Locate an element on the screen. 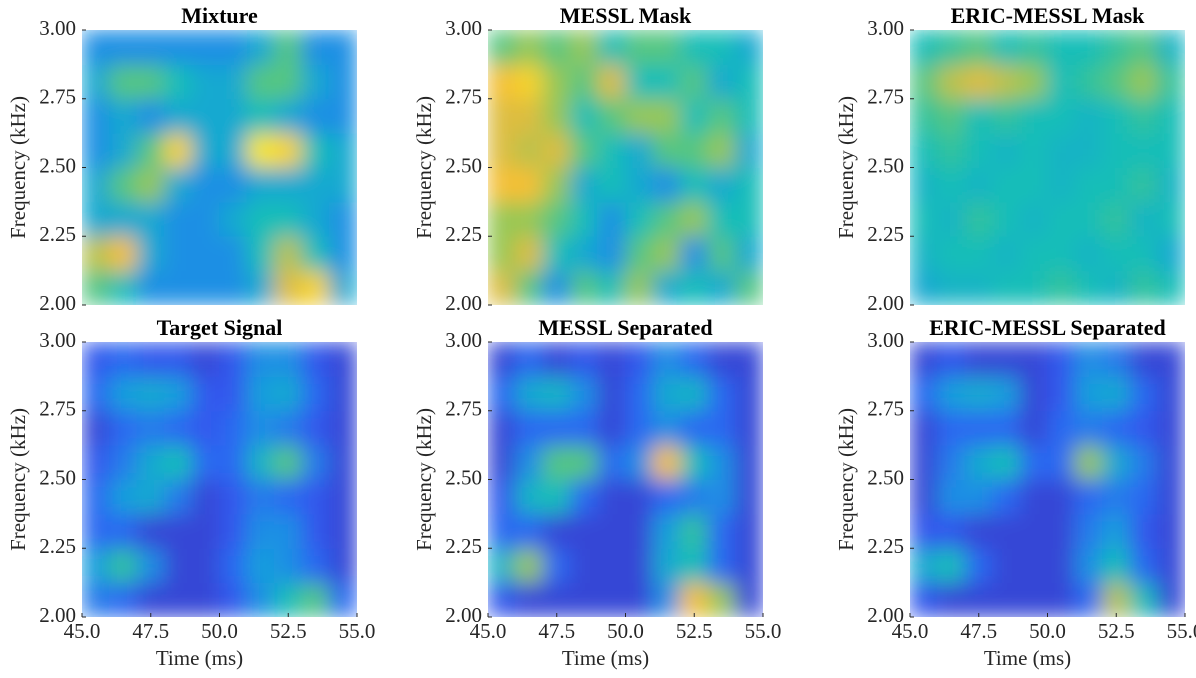 The height and width of the screenshot is (678, 1196). subplot-title: ERIC-MESSL Separated is located at coordinates (1047, 327).